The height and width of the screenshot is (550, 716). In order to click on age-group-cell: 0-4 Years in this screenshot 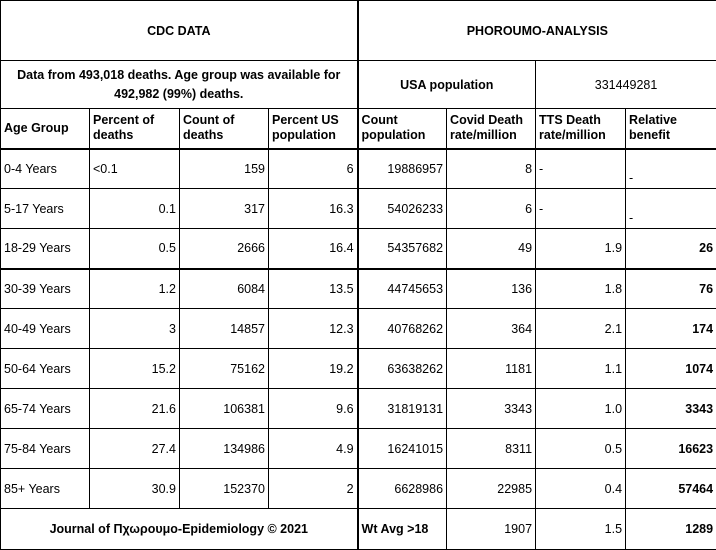, I will do `click(45, 169)`.